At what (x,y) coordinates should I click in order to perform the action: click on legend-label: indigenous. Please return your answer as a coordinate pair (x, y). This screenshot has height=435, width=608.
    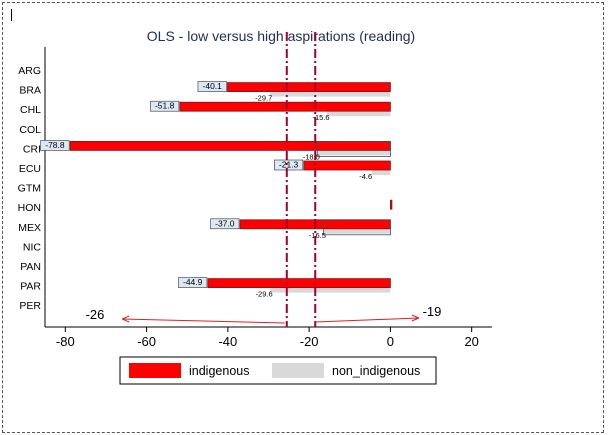
    Looking at the image, I should click on (219, 371).